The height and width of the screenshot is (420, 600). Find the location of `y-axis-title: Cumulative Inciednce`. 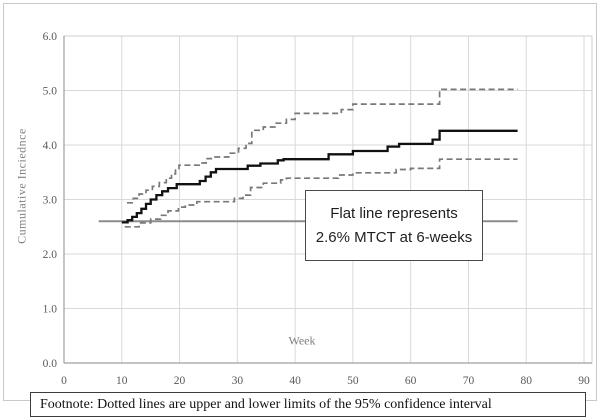

y-axis-title: Cumulative Inciednce is located at coordinates (21, 186).